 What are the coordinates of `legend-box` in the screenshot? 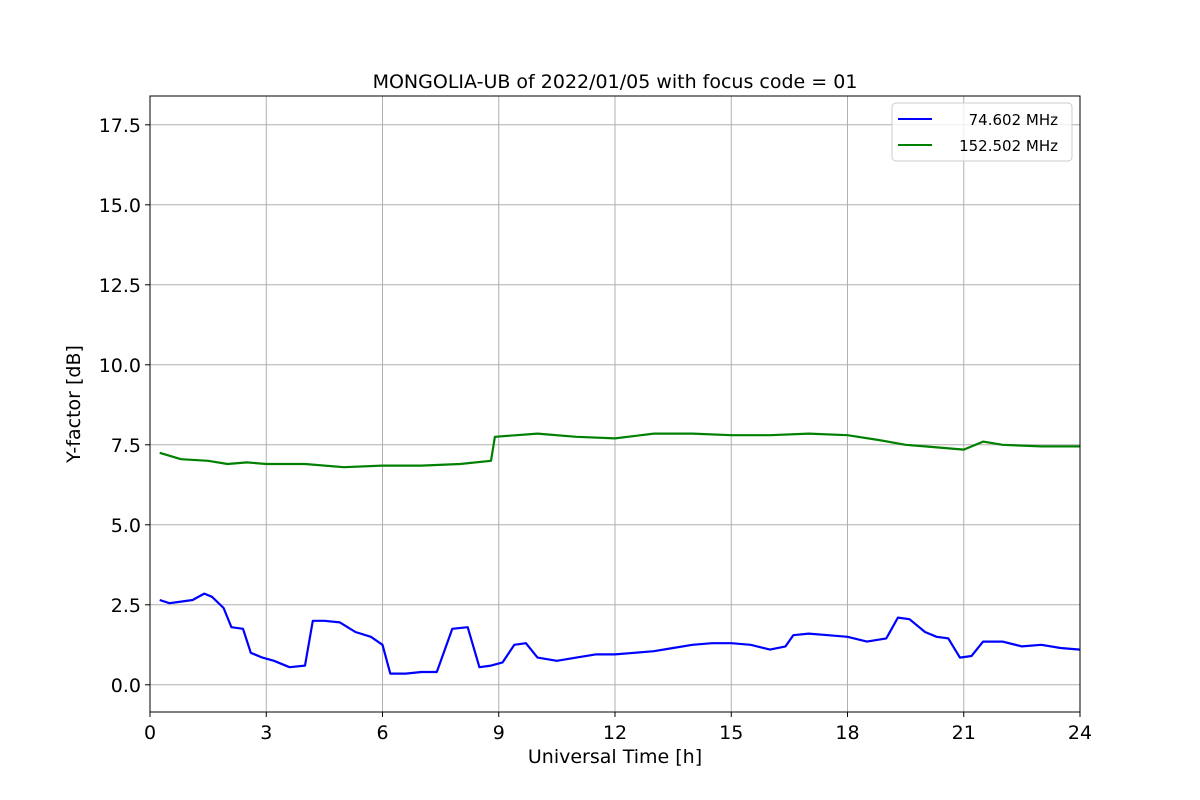 It's located at (982, 132).